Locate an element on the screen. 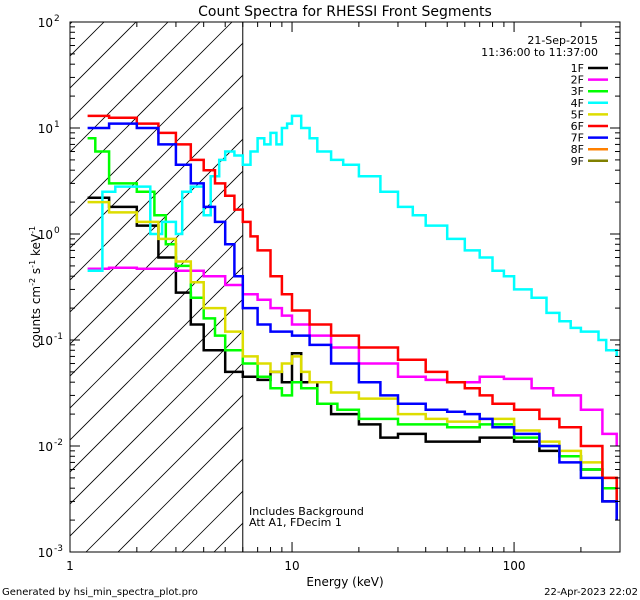  legend-label: 8F is located at coordinates (577, 149).